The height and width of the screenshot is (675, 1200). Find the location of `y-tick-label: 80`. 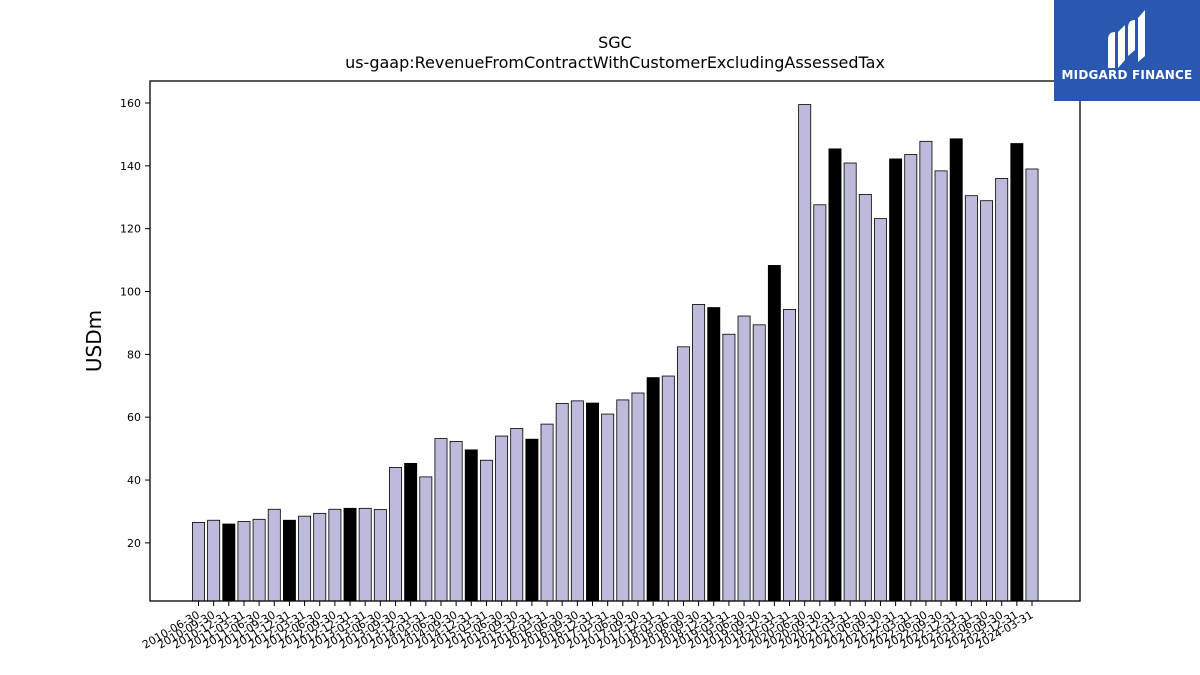

y-tick-label: 80 is located at coordinates (134, 354).